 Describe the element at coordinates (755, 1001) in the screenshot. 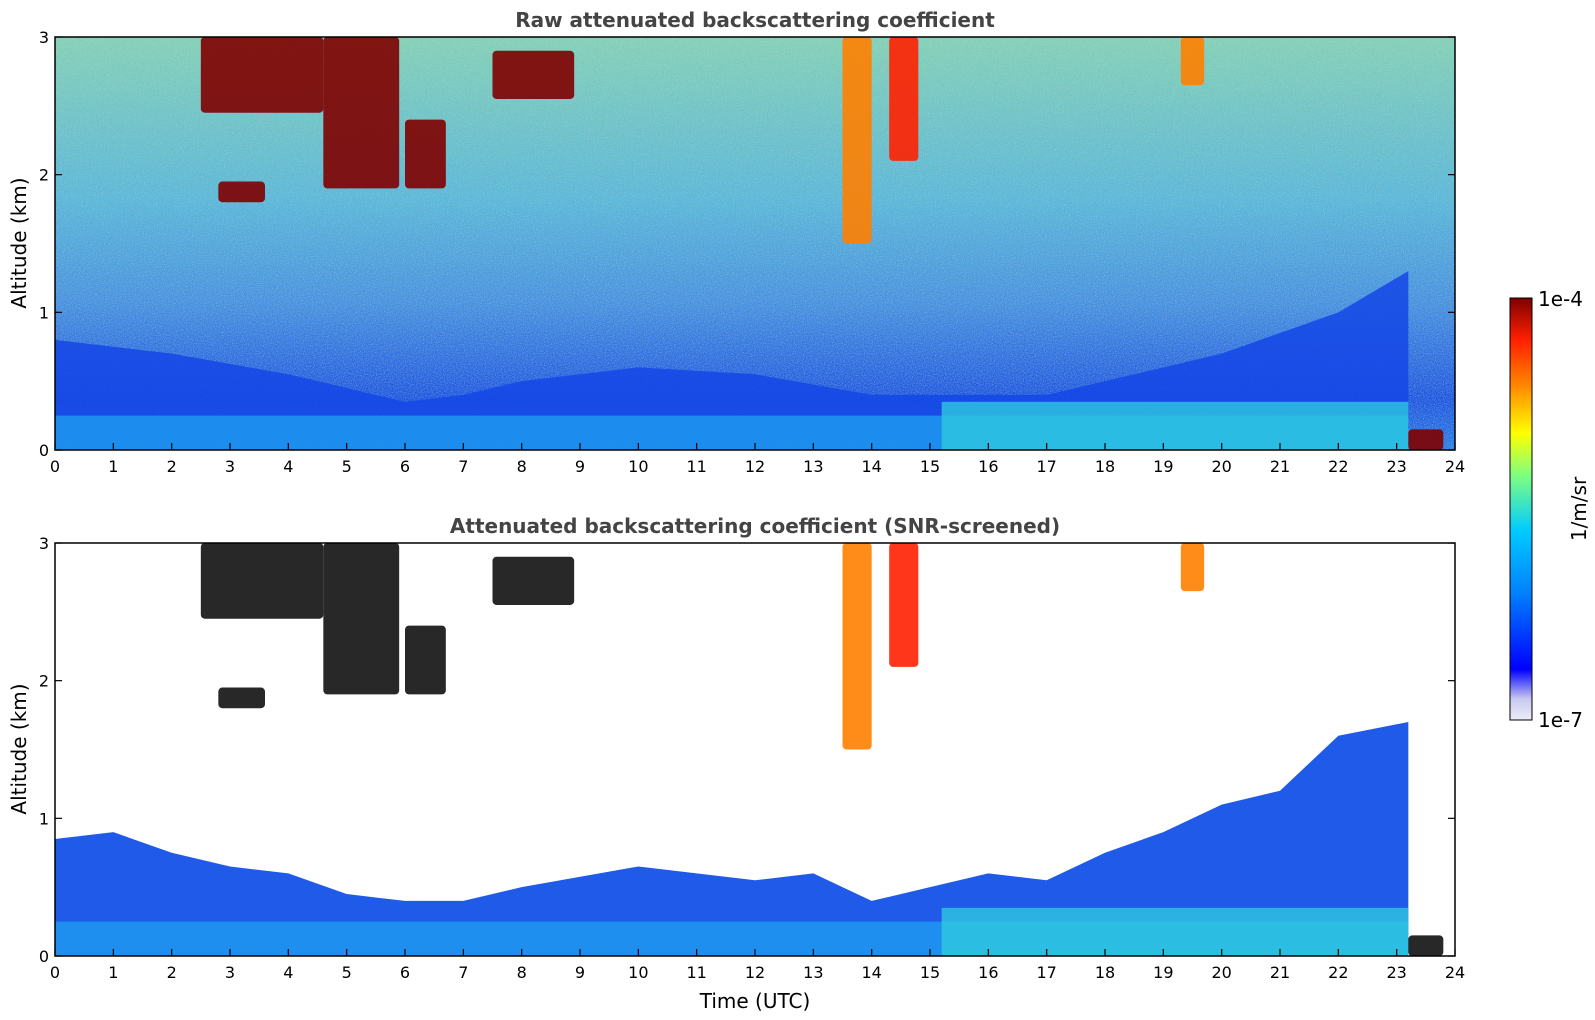

I see `panel2-xlabel: Time (UTC)` at that location.